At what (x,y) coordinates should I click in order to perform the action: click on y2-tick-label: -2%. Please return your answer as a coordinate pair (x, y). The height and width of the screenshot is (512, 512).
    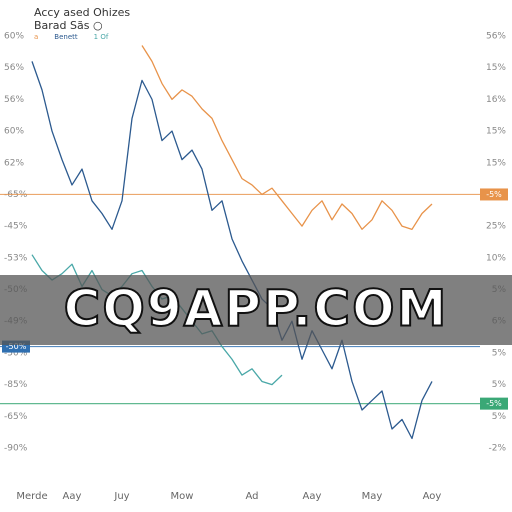
    Looking at the image, I should click on (497, 449).